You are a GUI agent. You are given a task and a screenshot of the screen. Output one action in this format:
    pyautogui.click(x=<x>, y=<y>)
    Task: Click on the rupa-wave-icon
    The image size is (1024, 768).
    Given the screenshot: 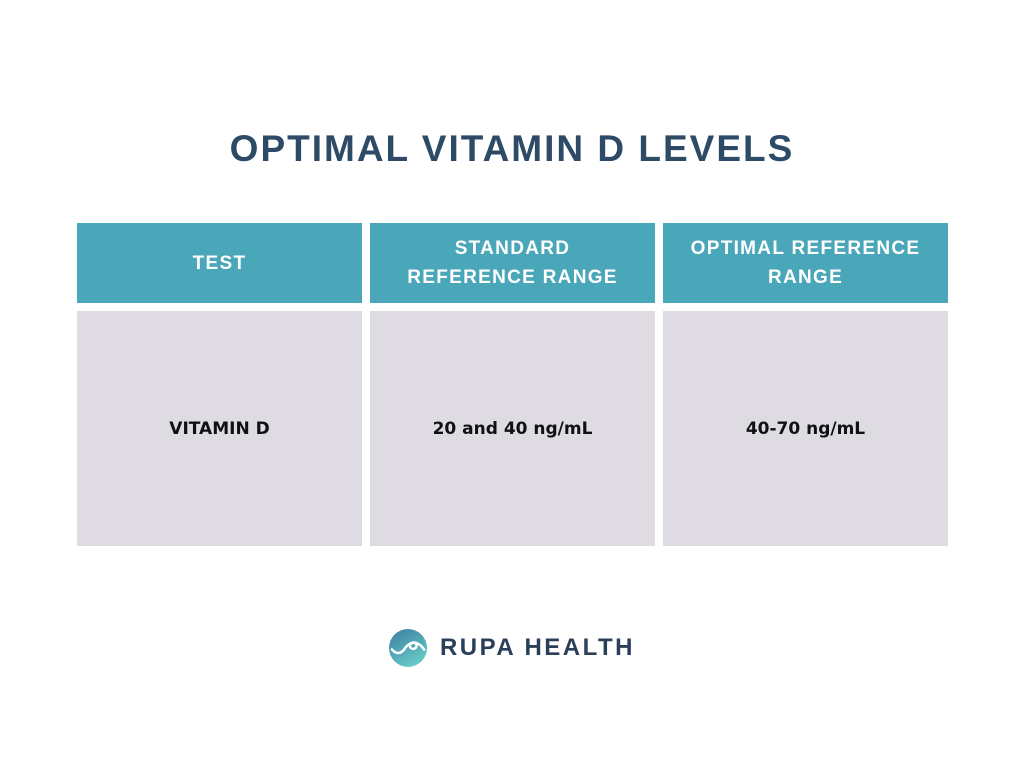 What is the action you would take?
    pyautogui.click(x=407, y=648)
    